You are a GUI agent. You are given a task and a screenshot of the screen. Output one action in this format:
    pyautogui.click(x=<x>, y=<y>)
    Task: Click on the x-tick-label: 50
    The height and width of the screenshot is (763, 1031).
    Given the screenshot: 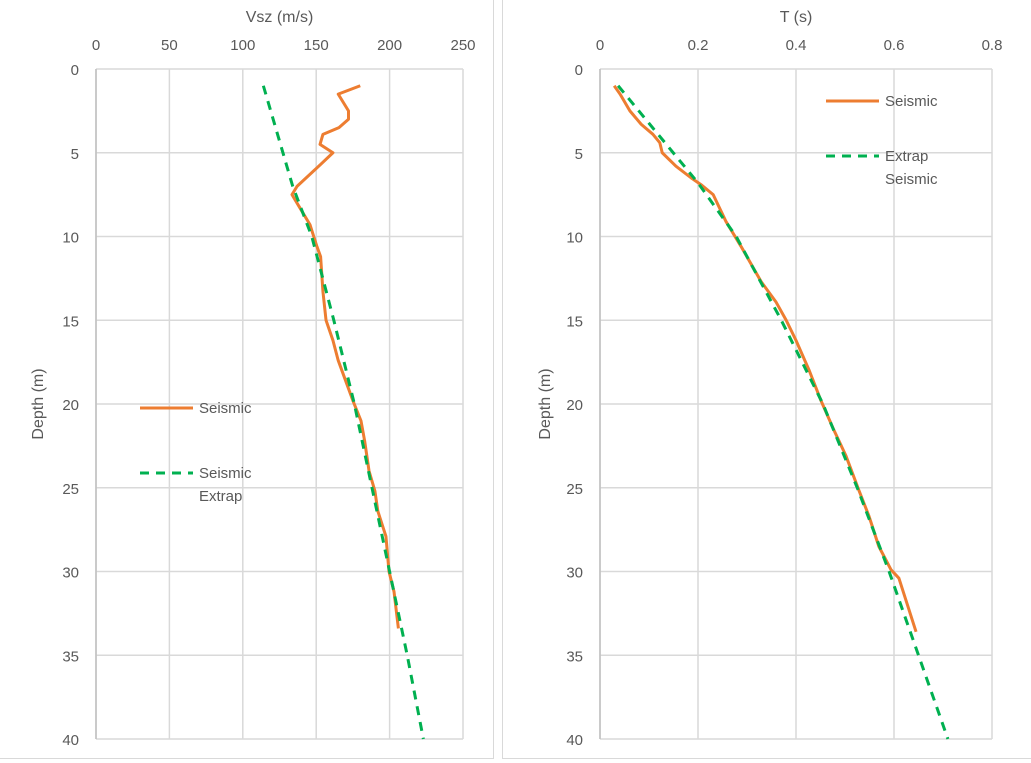 What is the action you would take?
    pyautogui.click(x=169, y=45)
    